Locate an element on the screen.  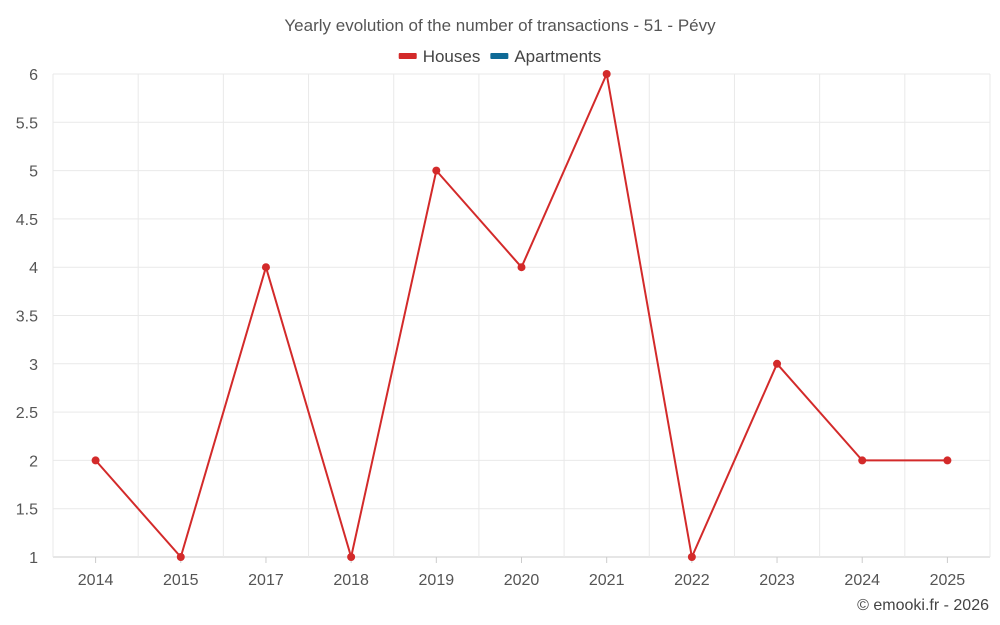
y-tick-label: 1.5 is located at coordinates (27, 510).